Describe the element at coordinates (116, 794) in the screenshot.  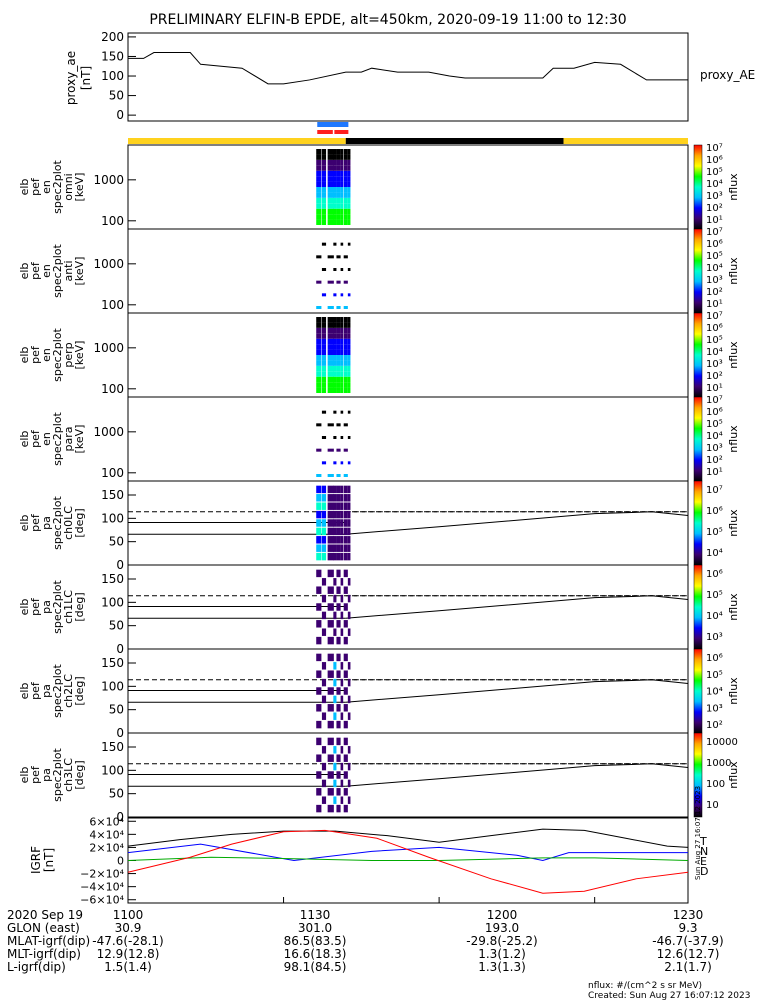
I see `panel-ytick-label: 50` at that location.